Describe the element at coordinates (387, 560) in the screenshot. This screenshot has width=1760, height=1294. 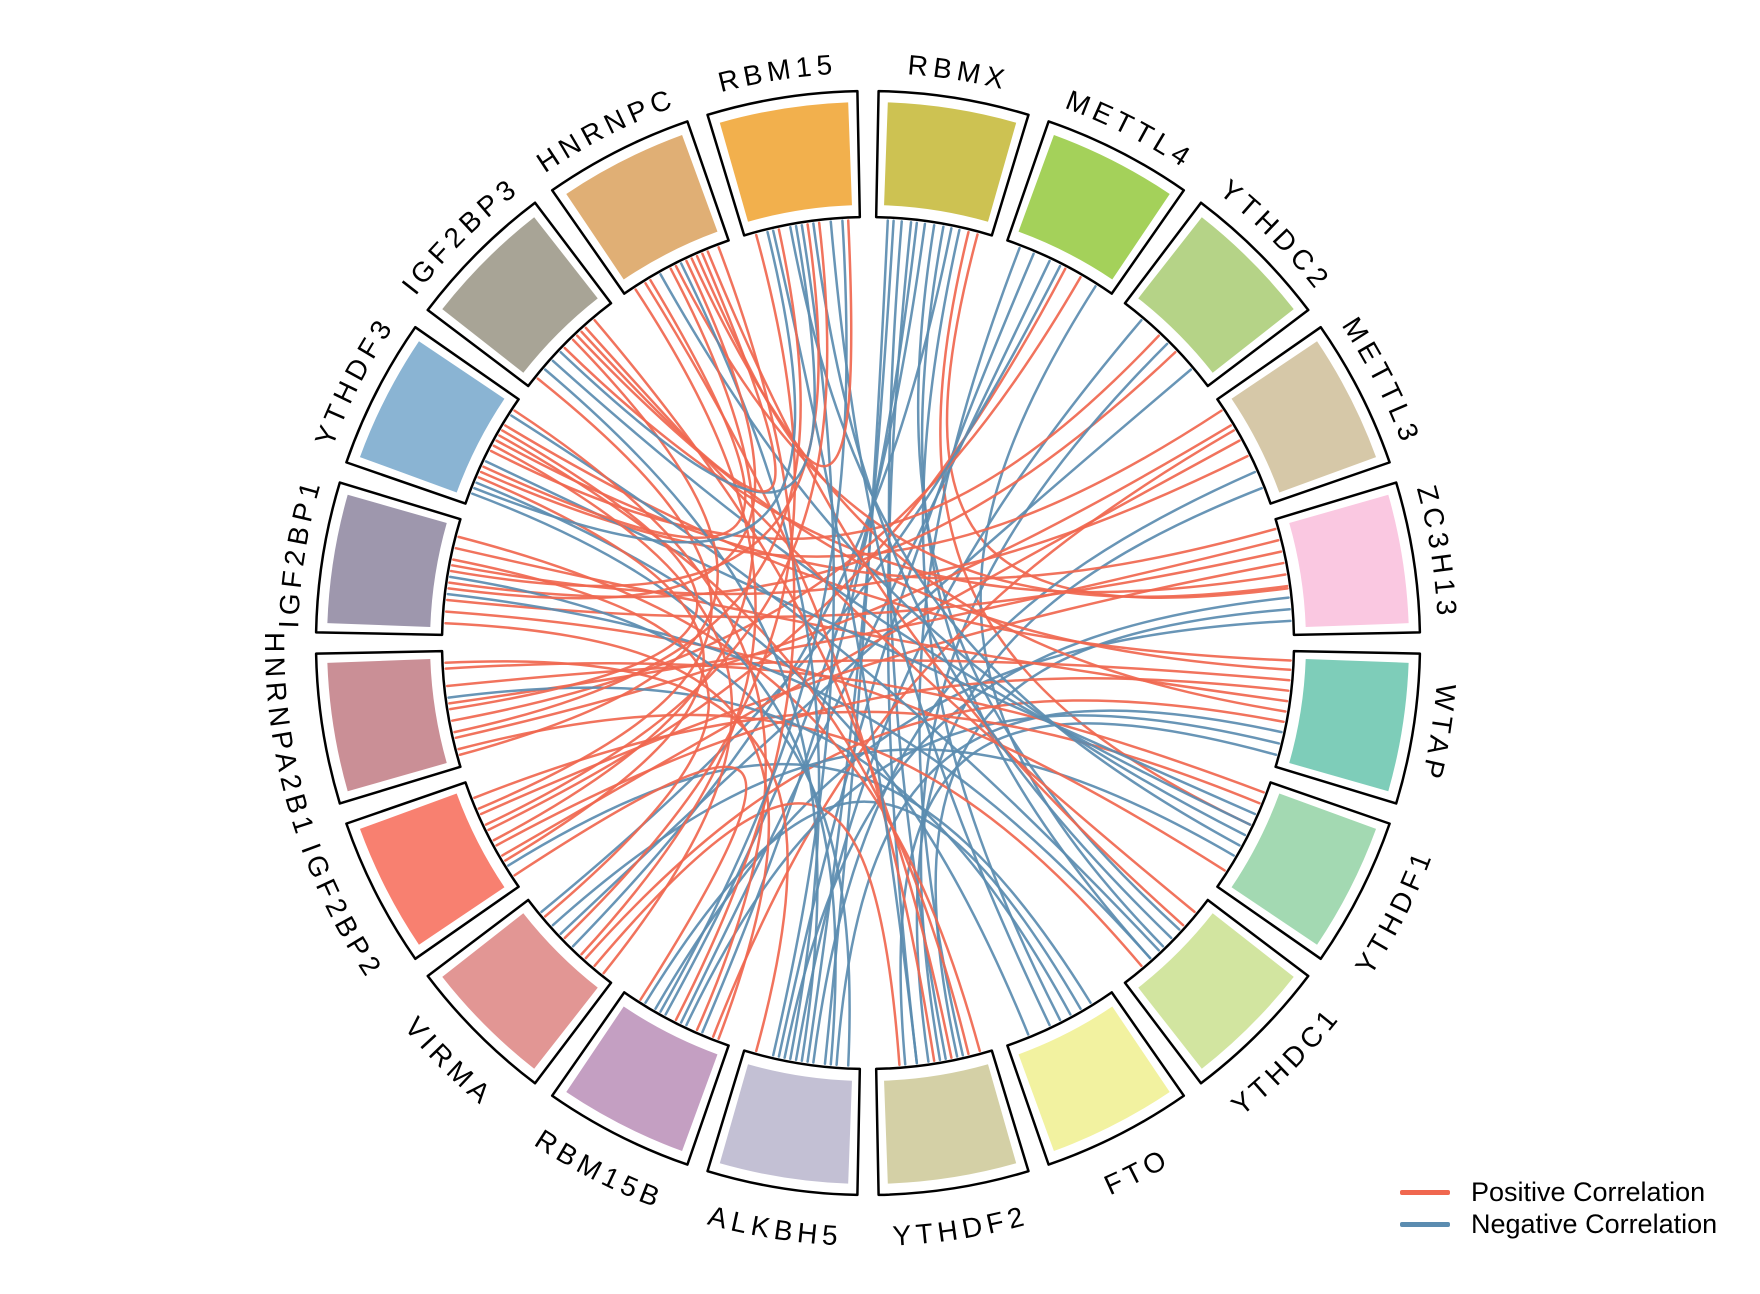
I see `sector-block-IGF2BP1` at that location.